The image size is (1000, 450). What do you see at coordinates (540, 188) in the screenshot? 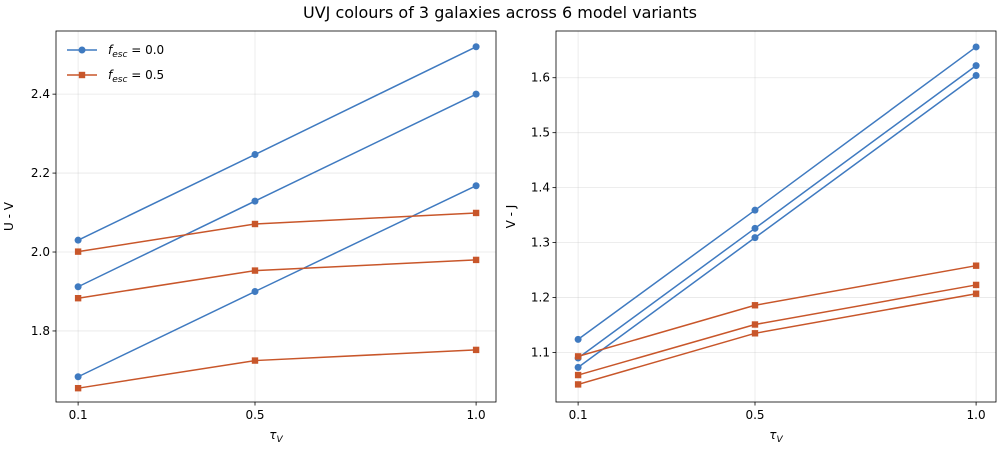
I see `y-tick-label: 1.4` at bounding box center [540, 188].